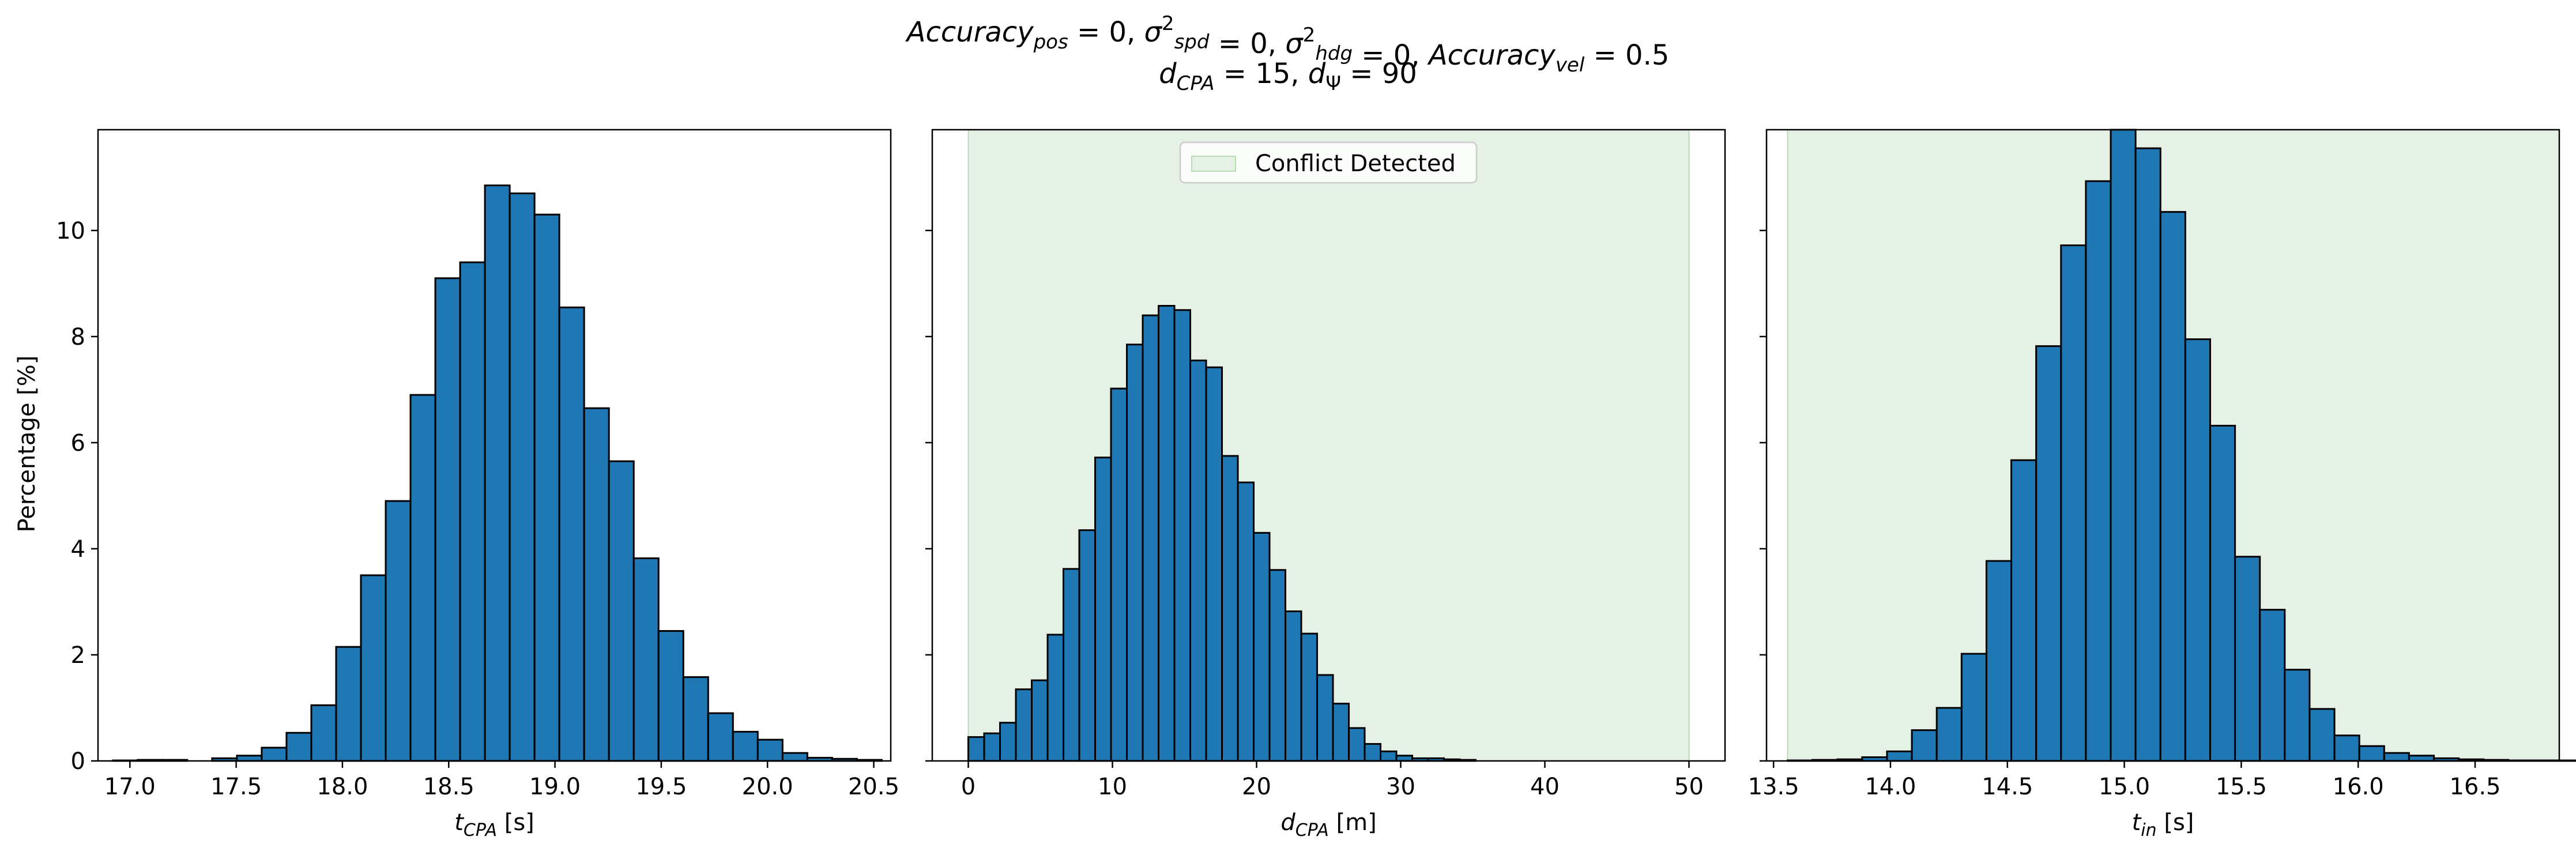 The image size is (2576, 852). What do you see at coordinates (1112, 787) in the screenshot?
I see `x-tick-label: 10` at bounding box center [1112, 787].